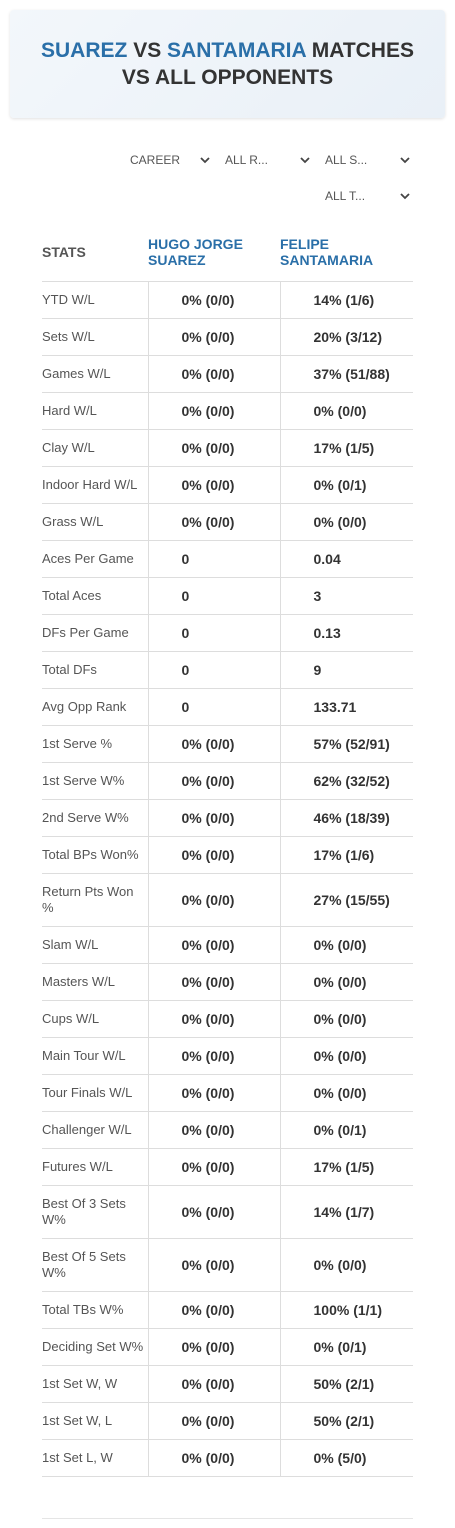 This screenshot has width=455, height=1528. What do you see at coordinates (227, 1093) in the screenshot?
I see `stat-row: Tour Finals W/L 0% (0/0) 0% (0/0)` at bounding box center [227, 1093].